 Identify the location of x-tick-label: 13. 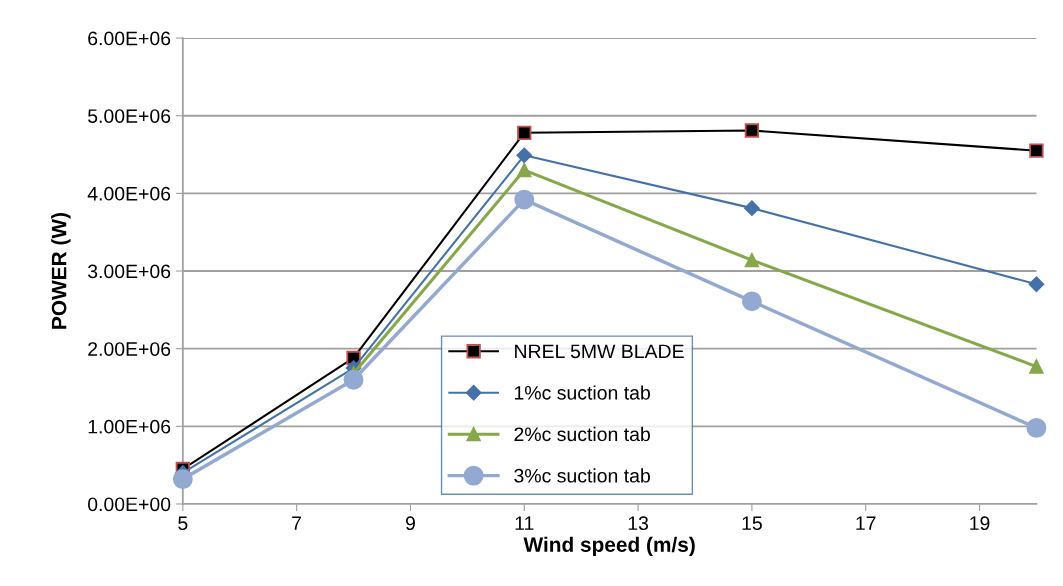
(638, 523).